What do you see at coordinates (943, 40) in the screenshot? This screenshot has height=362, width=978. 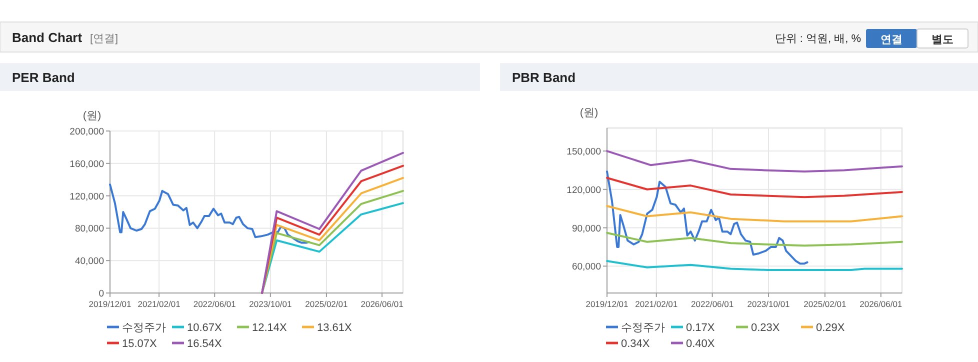 I see `text: 별도` at bounding box center [943, 40].